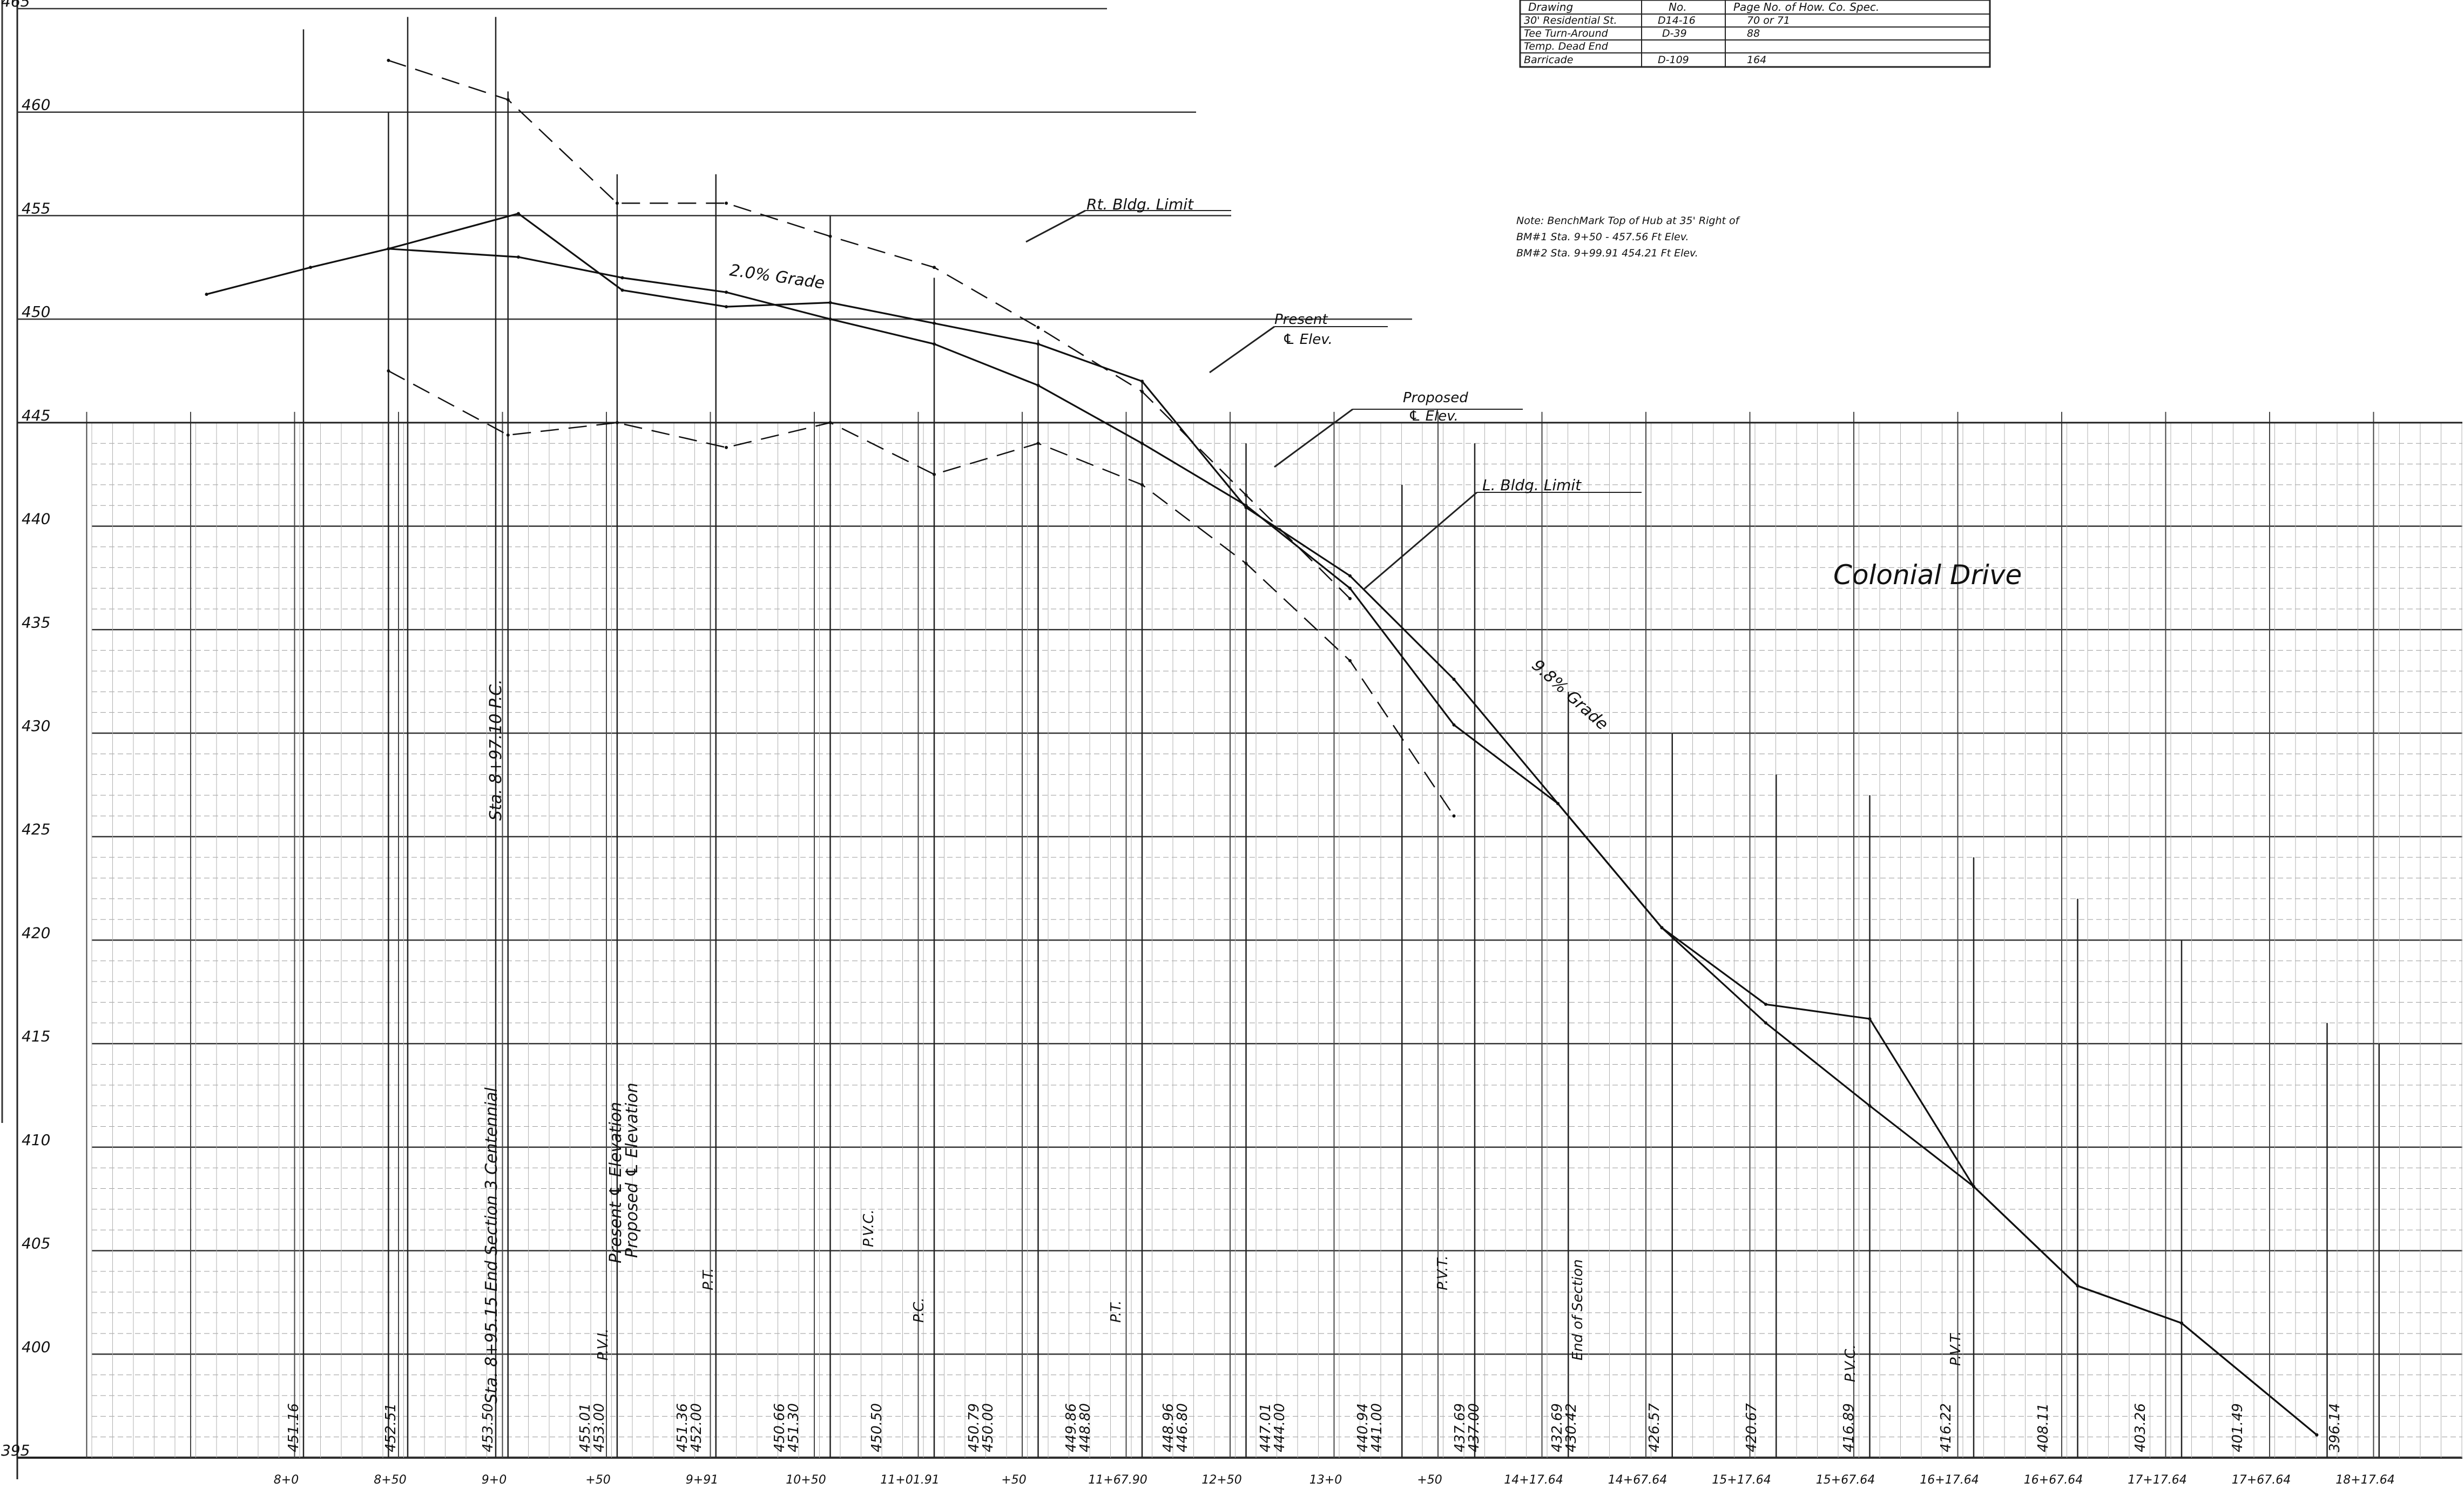  What do you see at coordinates (36, 829) in the screenshot?
I see `elevation-label: 425` at bounding box center [36, 829].